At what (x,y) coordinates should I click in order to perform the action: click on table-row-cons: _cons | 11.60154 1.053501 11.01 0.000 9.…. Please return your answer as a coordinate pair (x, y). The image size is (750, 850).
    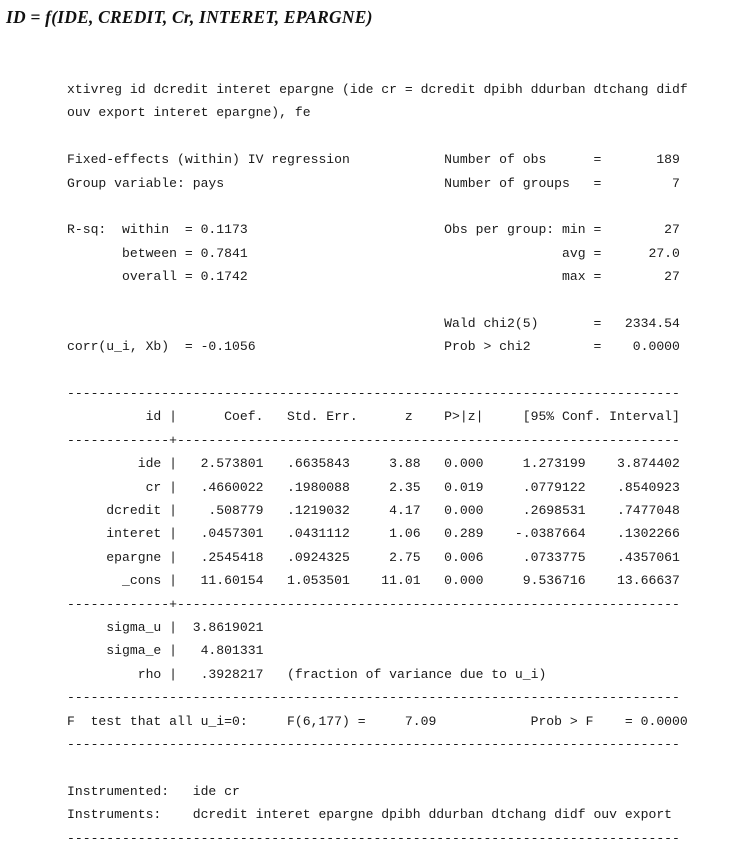
    Looking at the image, I should click on (373, 581).